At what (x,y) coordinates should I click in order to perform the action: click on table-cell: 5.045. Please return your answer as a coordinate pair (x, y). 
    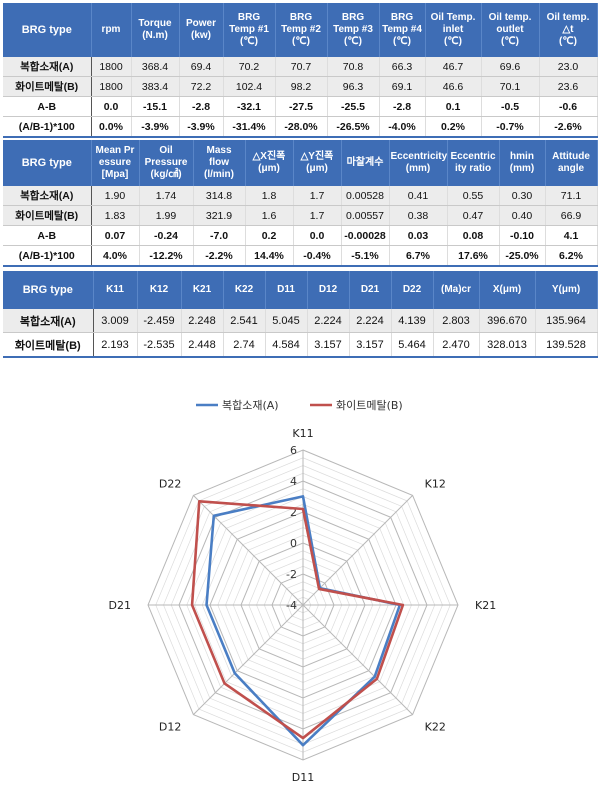
    Looking at the image, I should click on (286, 321).